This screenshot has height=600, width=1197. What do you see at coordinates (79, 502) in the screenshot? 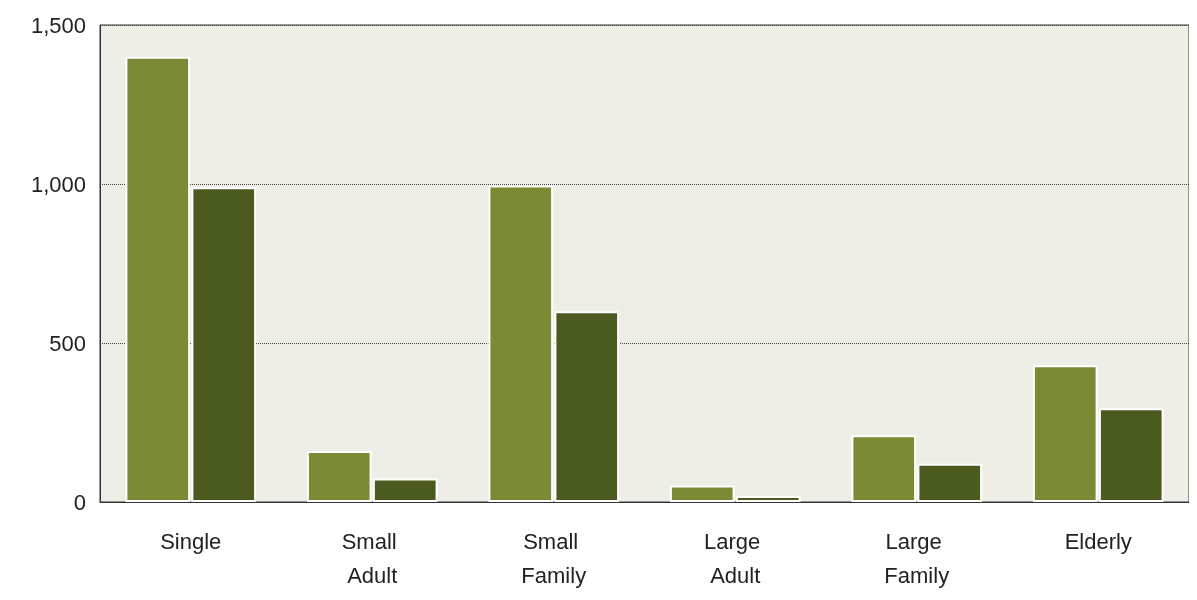
I see `y-tick-label: 0` at bounding box center [79, 502].